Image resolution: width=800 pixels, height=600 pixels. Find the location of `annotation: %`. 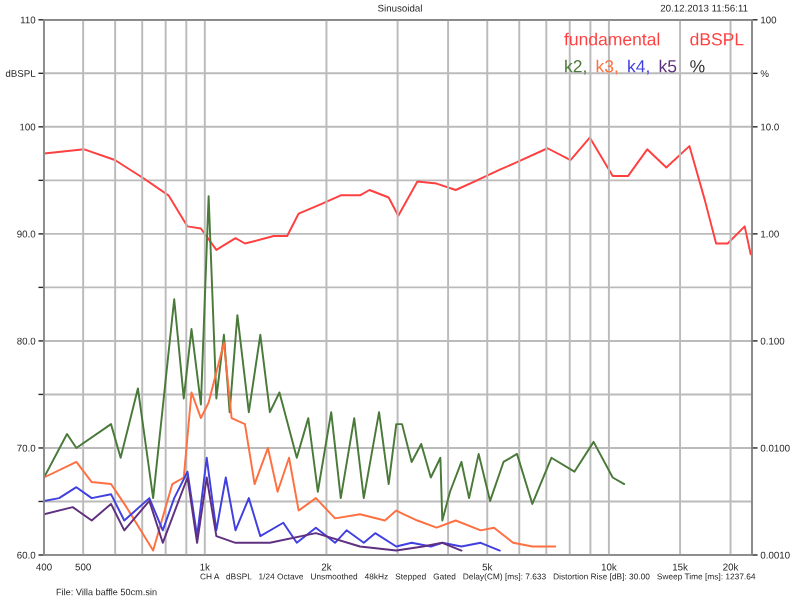

annotation: % is located at coordinates (697, 66).